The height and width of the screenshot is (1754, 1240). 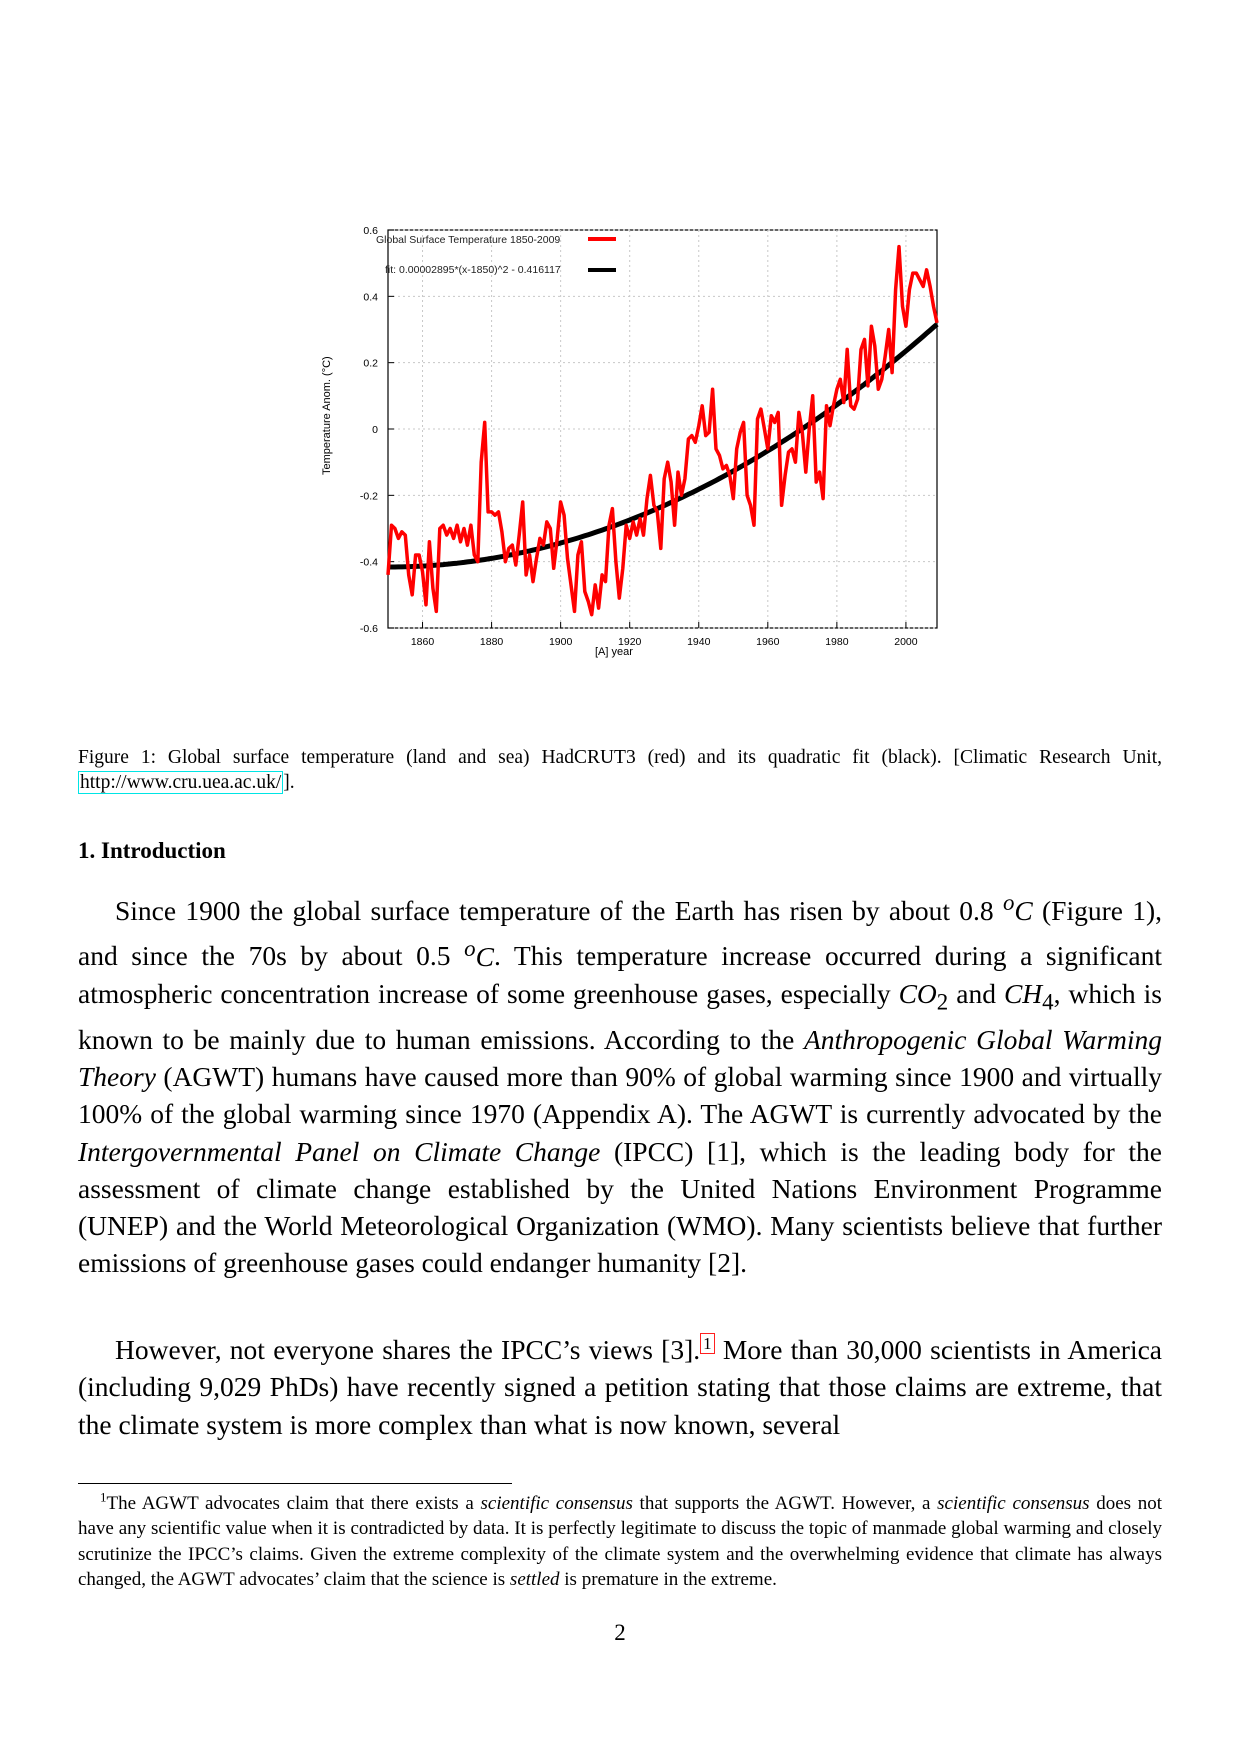 I want to click on y-axis-label: Temperature Anom. (°C), so click(x=327, y=415).